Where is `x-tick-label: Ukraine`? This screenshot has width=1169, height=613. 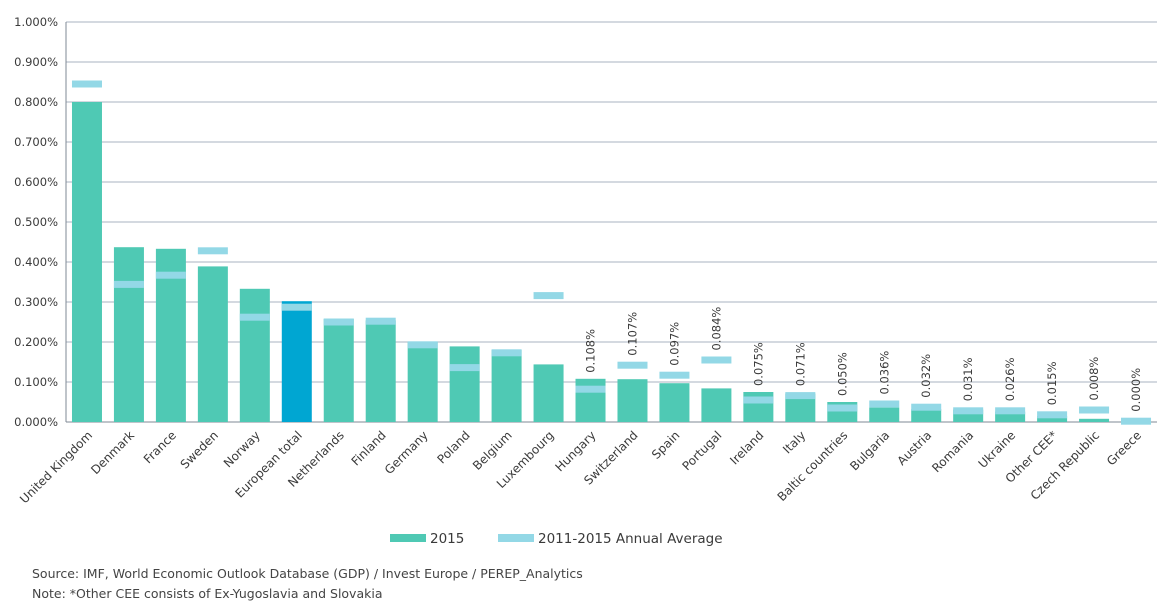
x-tick-label: Ukraine is located at coordinates (997, 449).